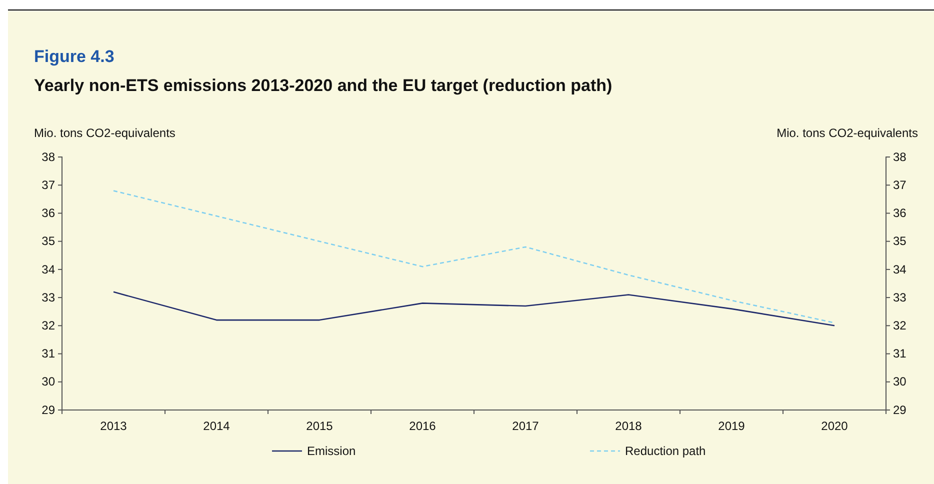 The width and height of the screenshot is (934, 484). What do you see at coordinates (216, 426) in the screenshot?
I see `x-tick-label: 2014` at bounding box center [216, 426].